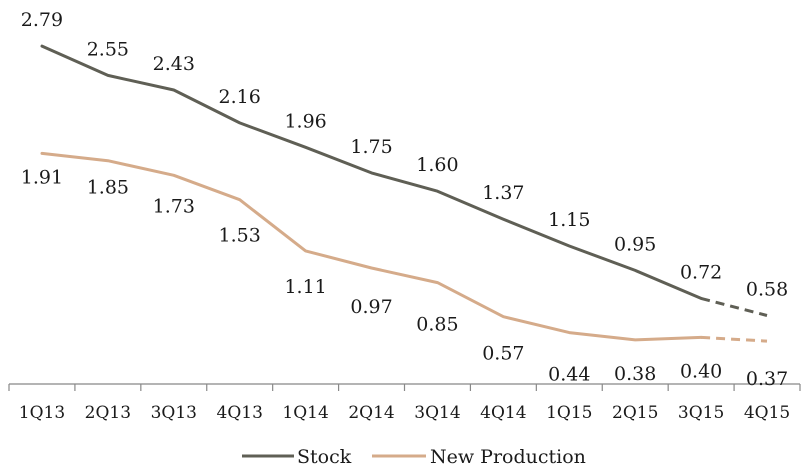  Describe the element at coordinates (108, 188) in the screenshot. I see `new-production-data-label: 1.85` at that location.